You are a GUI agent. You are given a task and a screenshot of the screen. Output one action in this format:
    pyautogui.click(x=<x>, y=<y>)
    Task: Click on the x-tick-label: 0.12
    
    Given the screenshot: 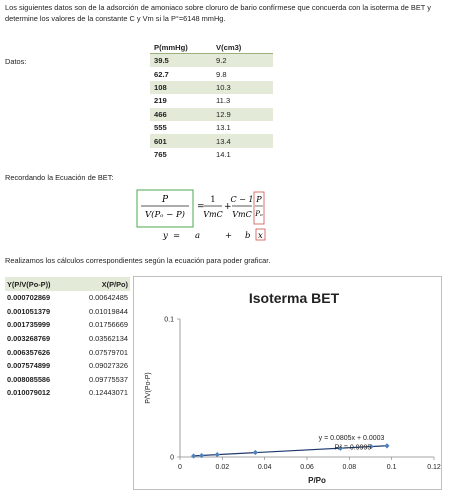 What is the action you would take?
    pyautogui.click(x=434, y=467)
    